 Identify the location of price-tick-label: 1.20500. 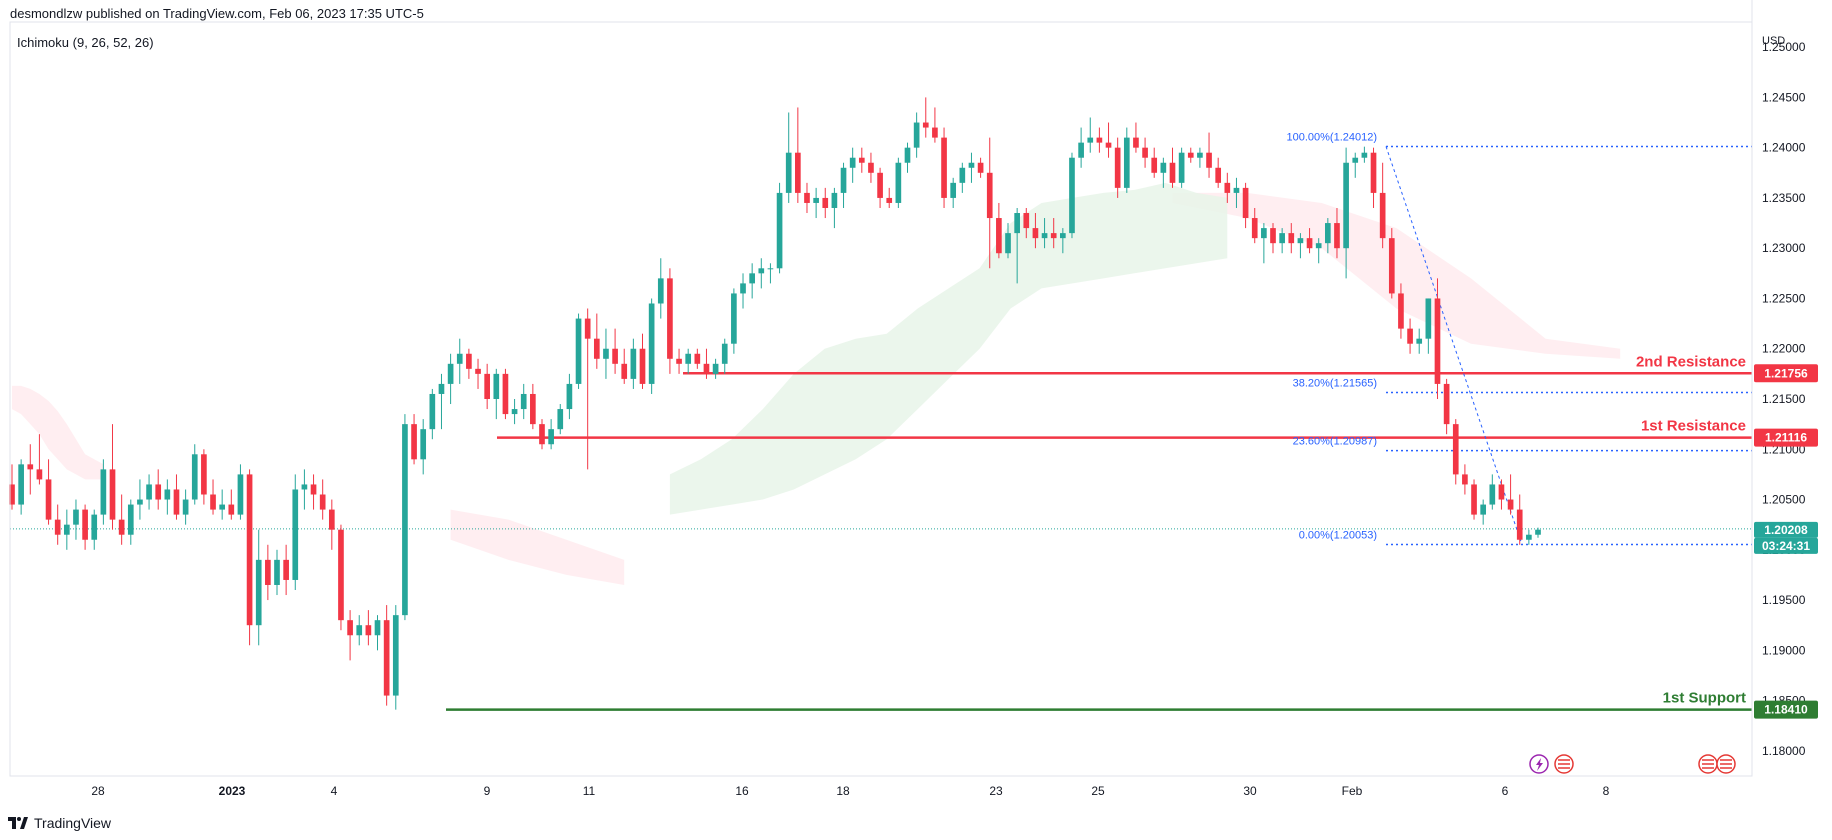
(1784, 500).